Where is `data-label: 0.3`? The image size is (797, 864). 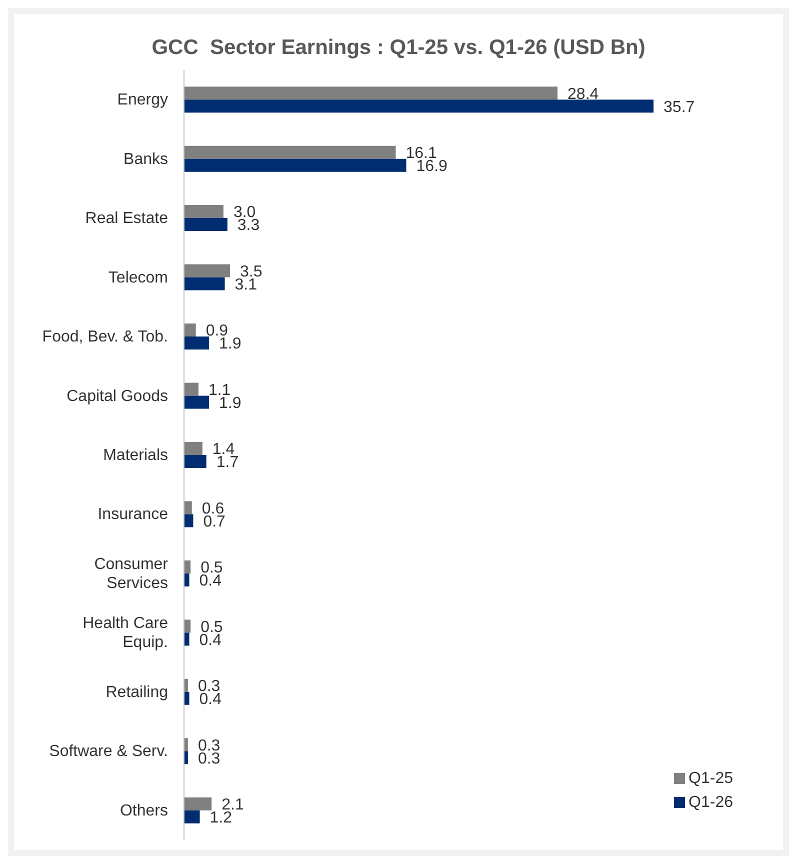
data-label: 0.3 is located at coordinates (209, 759).